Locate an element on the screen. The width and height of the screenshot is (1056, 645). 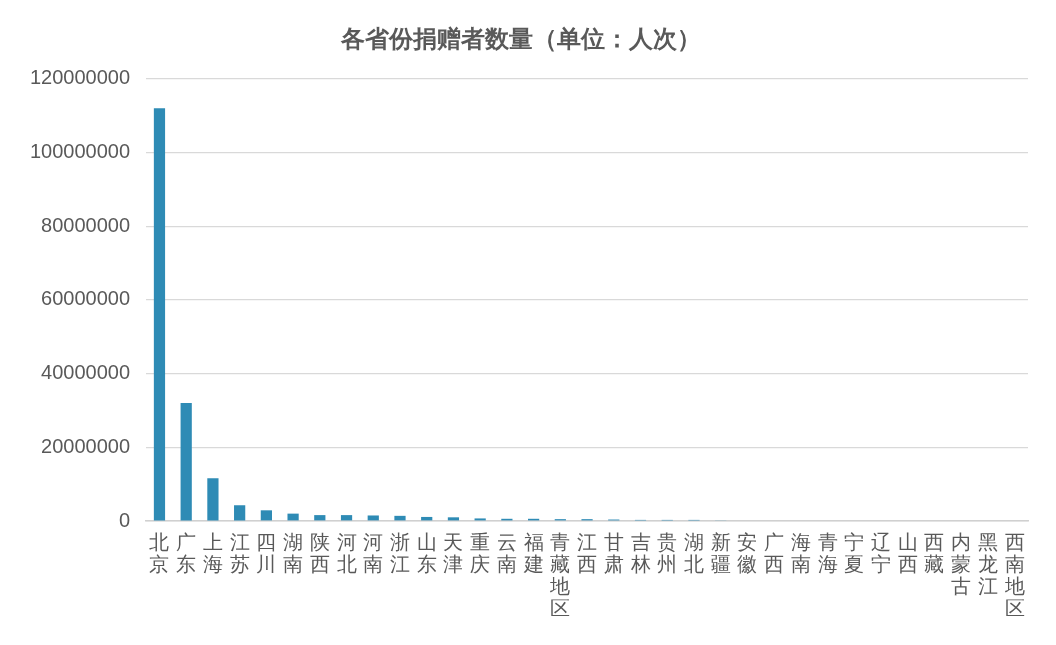
chart-title: 各省份捐赠者数量（单位：人次） is located at coordinates (520, 38).